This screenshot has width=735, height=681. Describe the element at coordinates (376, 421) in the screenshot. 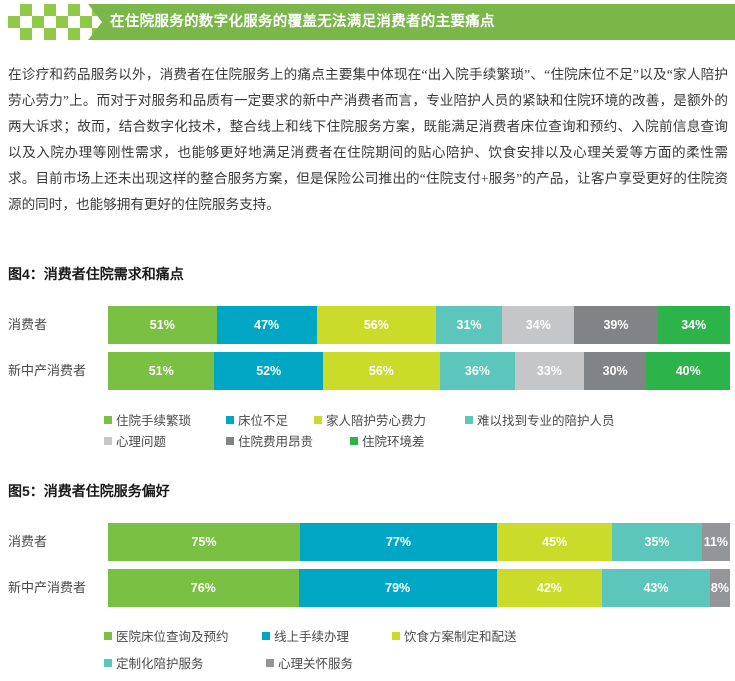

I see `legend-label: 家人陪护劳心费力` at that location.